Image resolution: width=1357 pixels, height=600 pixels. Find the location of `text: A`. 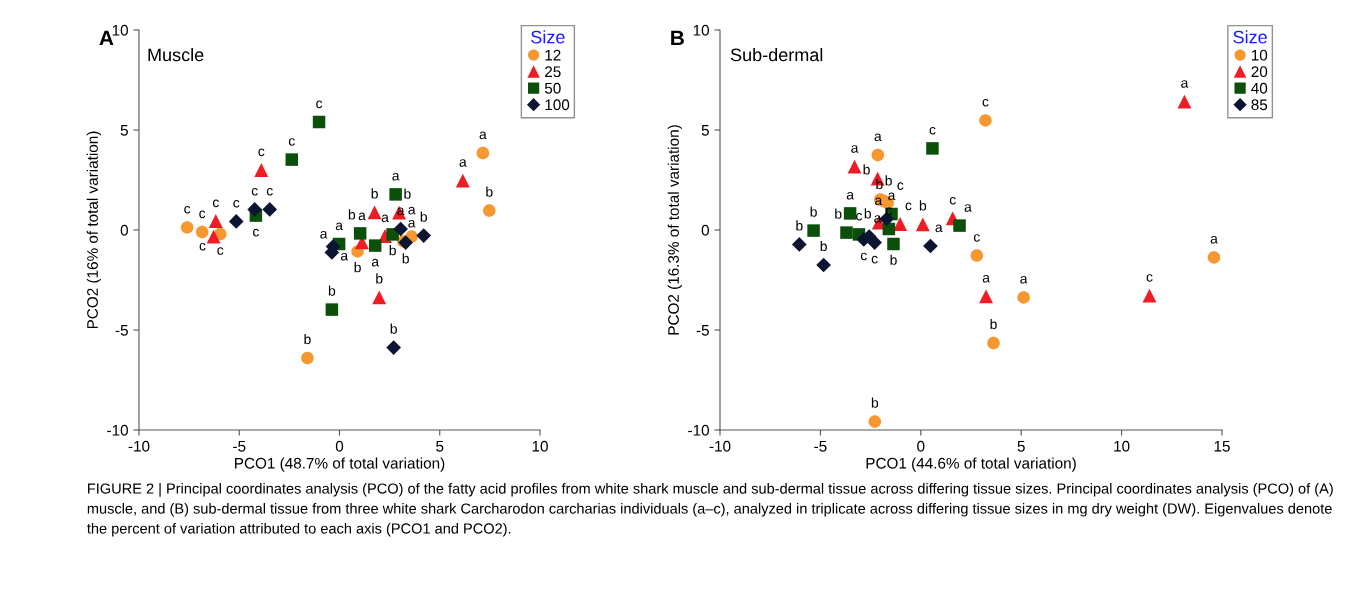

text: A is located at coordinates (106, 38).